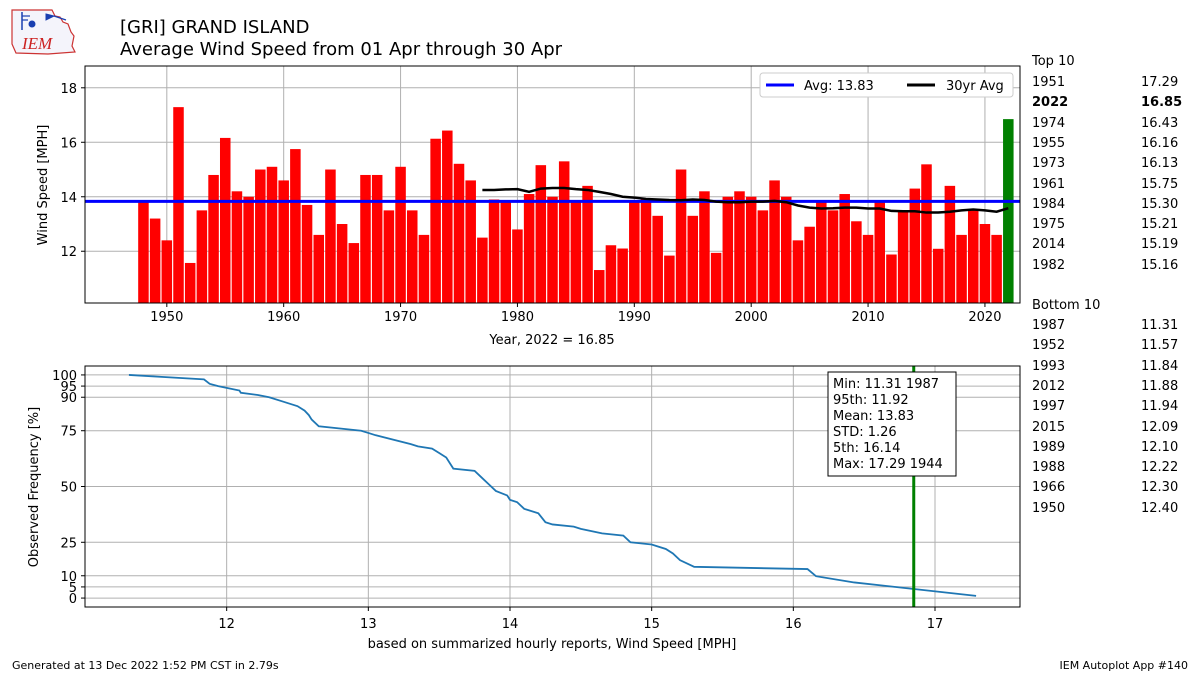 The width and height of the screenshot is (1200, 675). Describe the element at coordinates (1160, 346) in the screenshot. I see `bottom10-value: 11.57` at that location.